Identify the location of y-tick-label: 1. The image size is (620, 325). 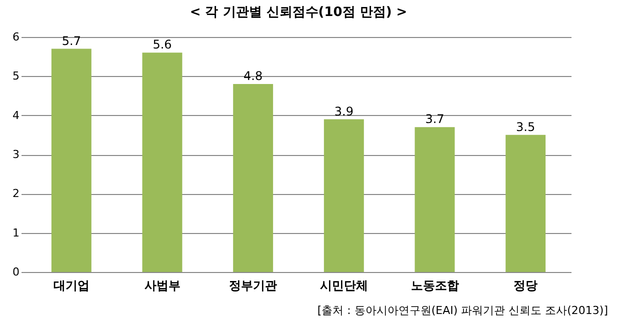
(16, 233).